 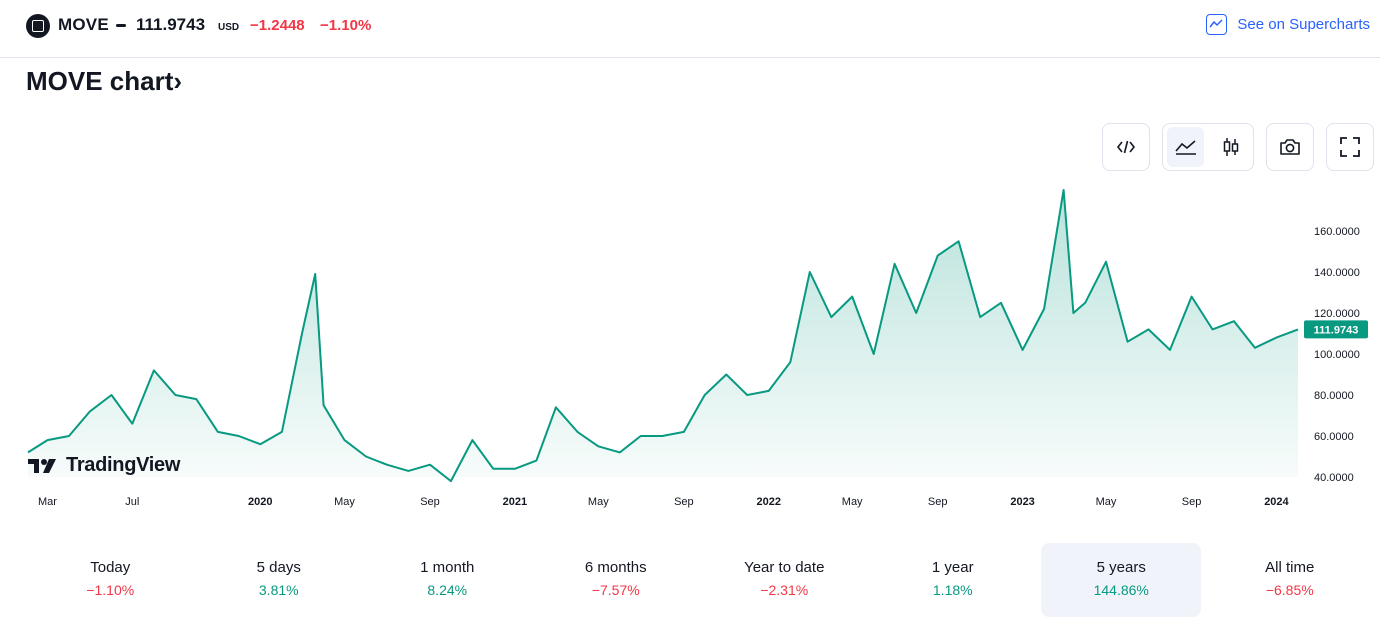 What do you see at coordinates (1121, 567) in the screenshot?
I see `period-label: 5 years` at bounding box center [1121, 567].